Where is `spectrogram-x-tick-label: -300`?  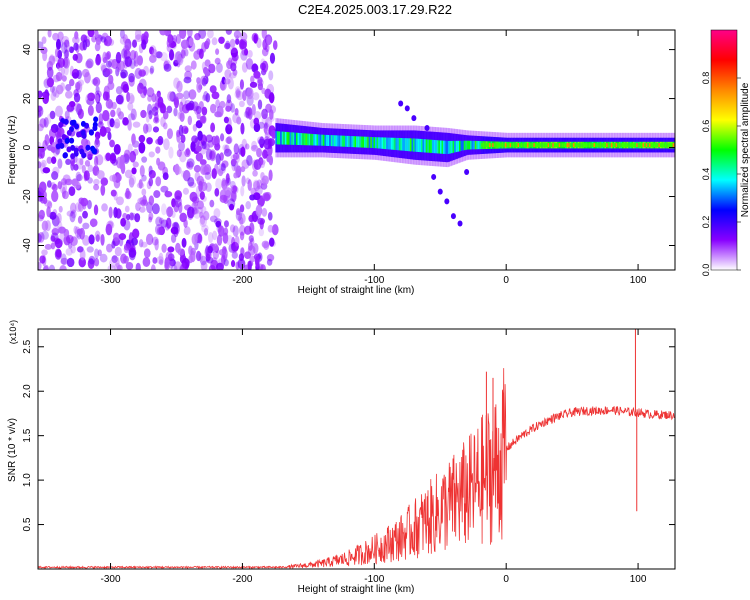 spectrogram-x-tick-label: -300 is located at coordinates (111, 280).